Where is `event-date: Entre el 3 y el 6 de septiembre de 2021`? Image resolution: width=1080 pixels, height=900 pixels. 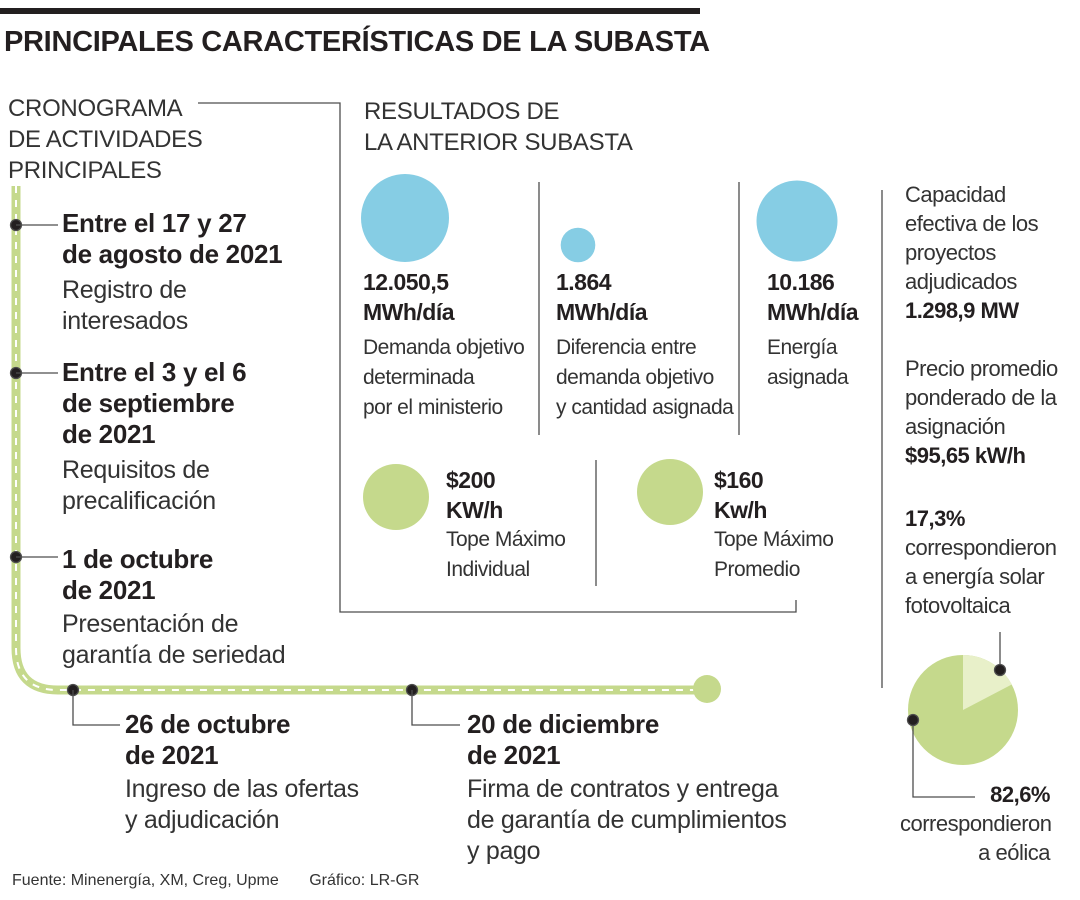 event-date: Entre el 3 y el 6 de septiembre de 2021 is located at coordinates (154, 403).